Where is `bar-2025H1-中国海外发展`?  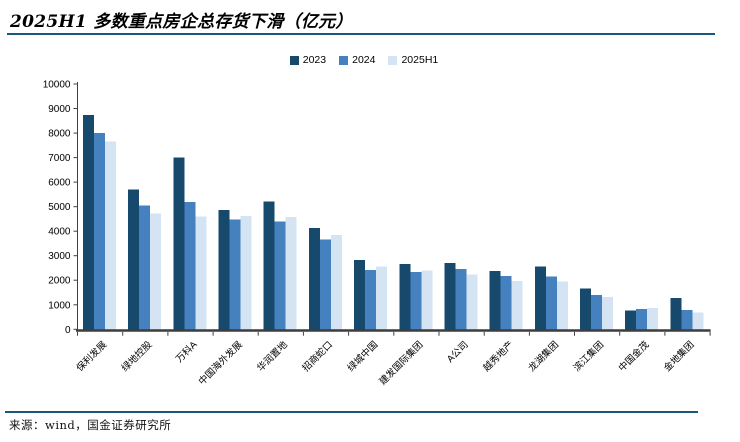 bar-2025H1-中国海外发展 is located at coordinates (246, 273).